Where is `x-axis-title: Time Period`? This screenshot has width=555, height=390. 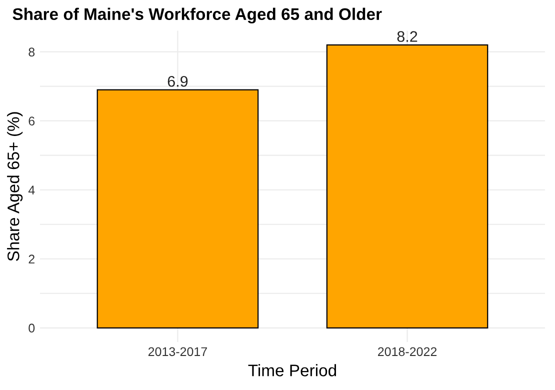 x-axis-title: Time Period is located at coordinates (292, 370).